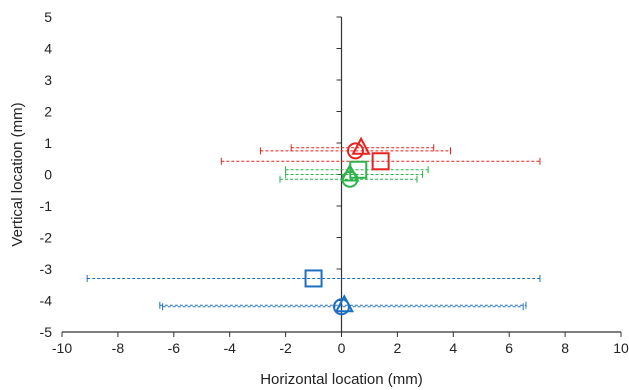  What do you see at coordinates (342, 348) in the screenshot?
I see `x-tick-label: 0` at bounding box center [342, 348].